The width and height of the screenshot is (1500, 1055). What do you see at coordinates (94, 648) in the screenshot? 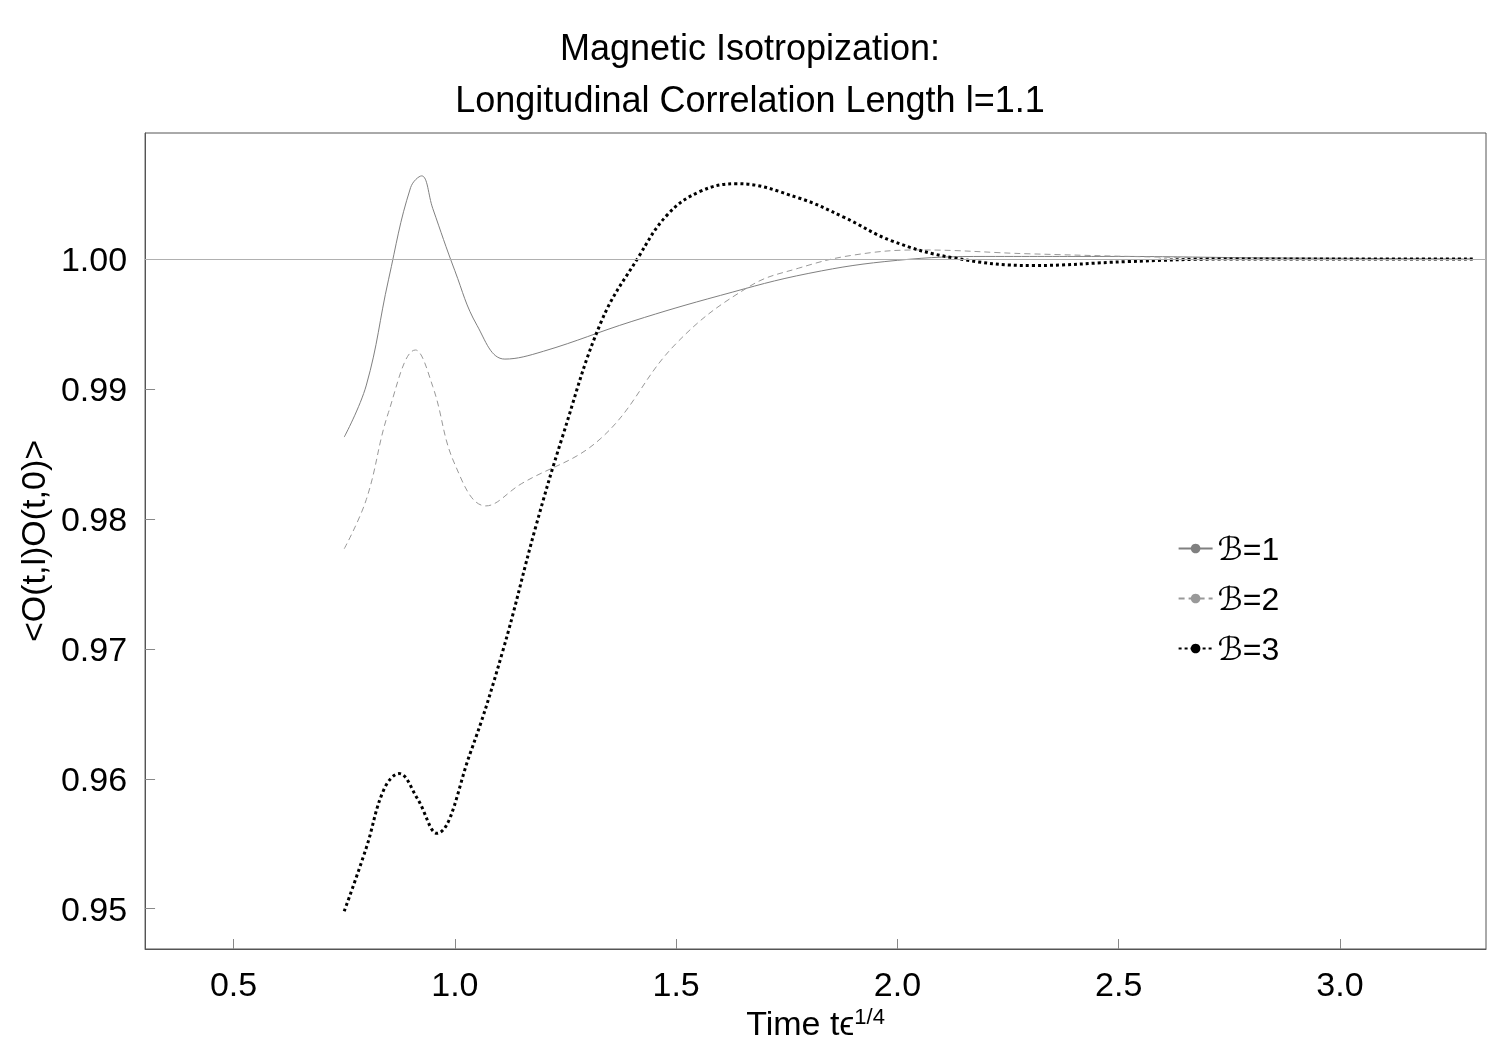
I see `y-tick-label: 0.97` at bounding box center [94, 648].